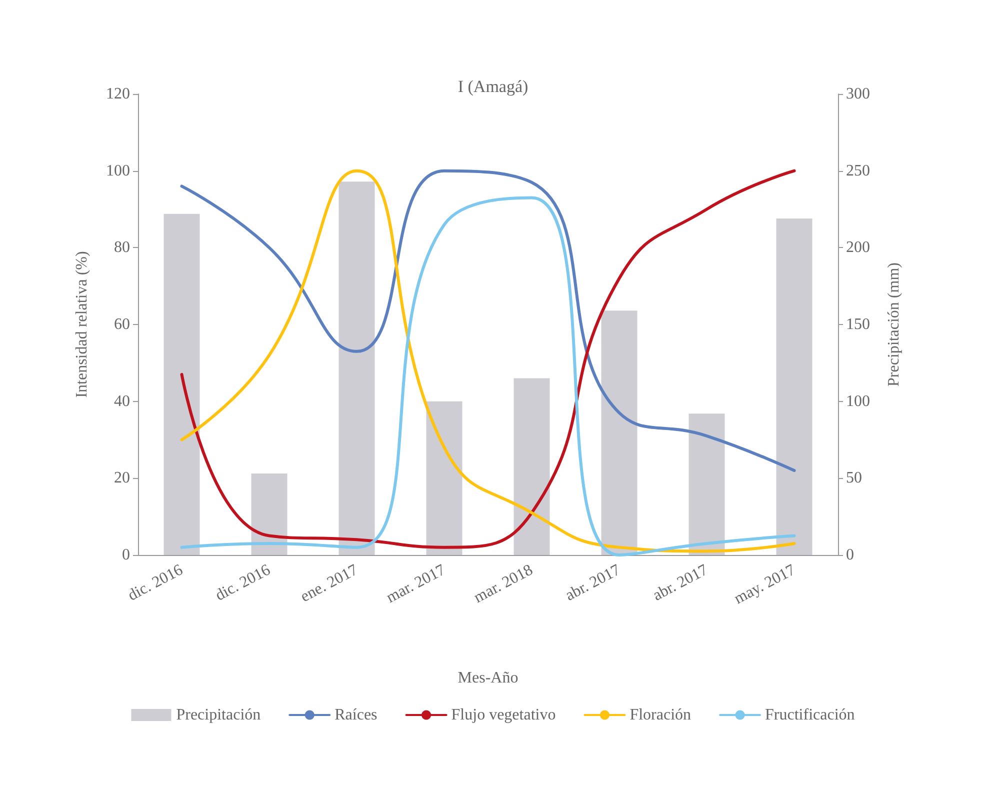 Image resolution: width=987 pixels, height=789 pixels. What do you see at coordinates (810, 715) in the screenshot?
I see `legend-label: Fructificación` at bounding box center [810, 715].